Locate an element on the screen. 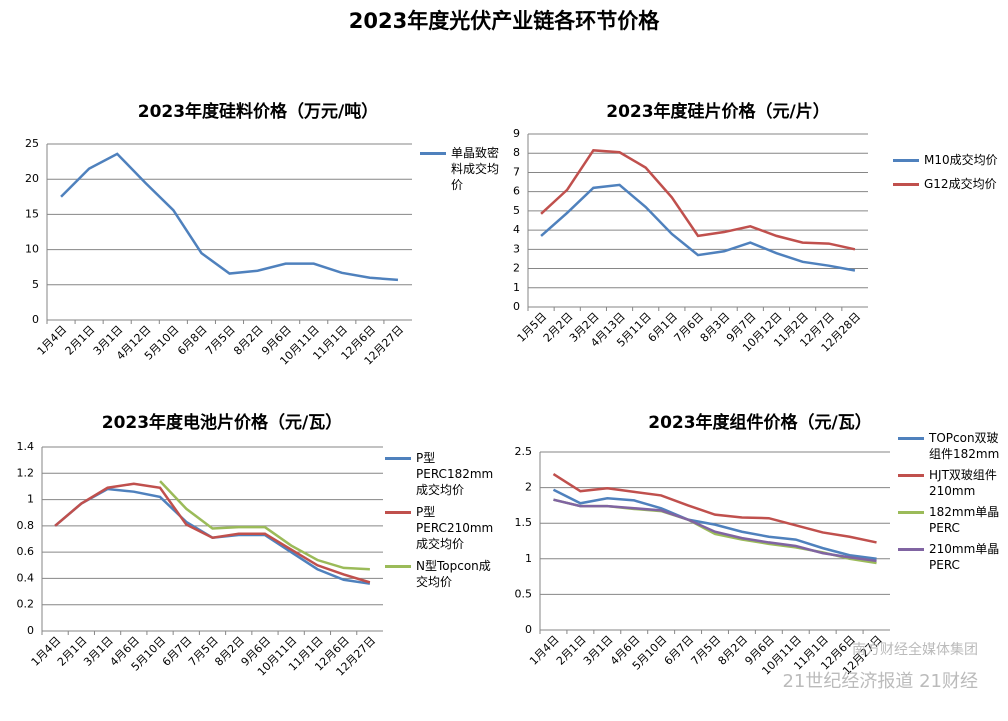 This screenshot has width=1008, height=721. watermark: 南方财经全媒体集团 is located at coordinates (915, 650).